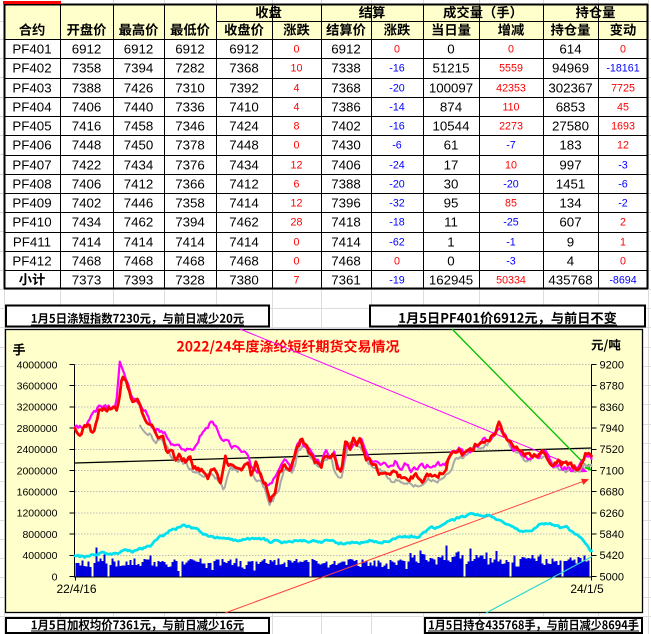 The width and height of the screenshot is (651, 634). Describe the element at coordinates (87, 125) in the screenshot. I see `svg-text: 7416` at that location.